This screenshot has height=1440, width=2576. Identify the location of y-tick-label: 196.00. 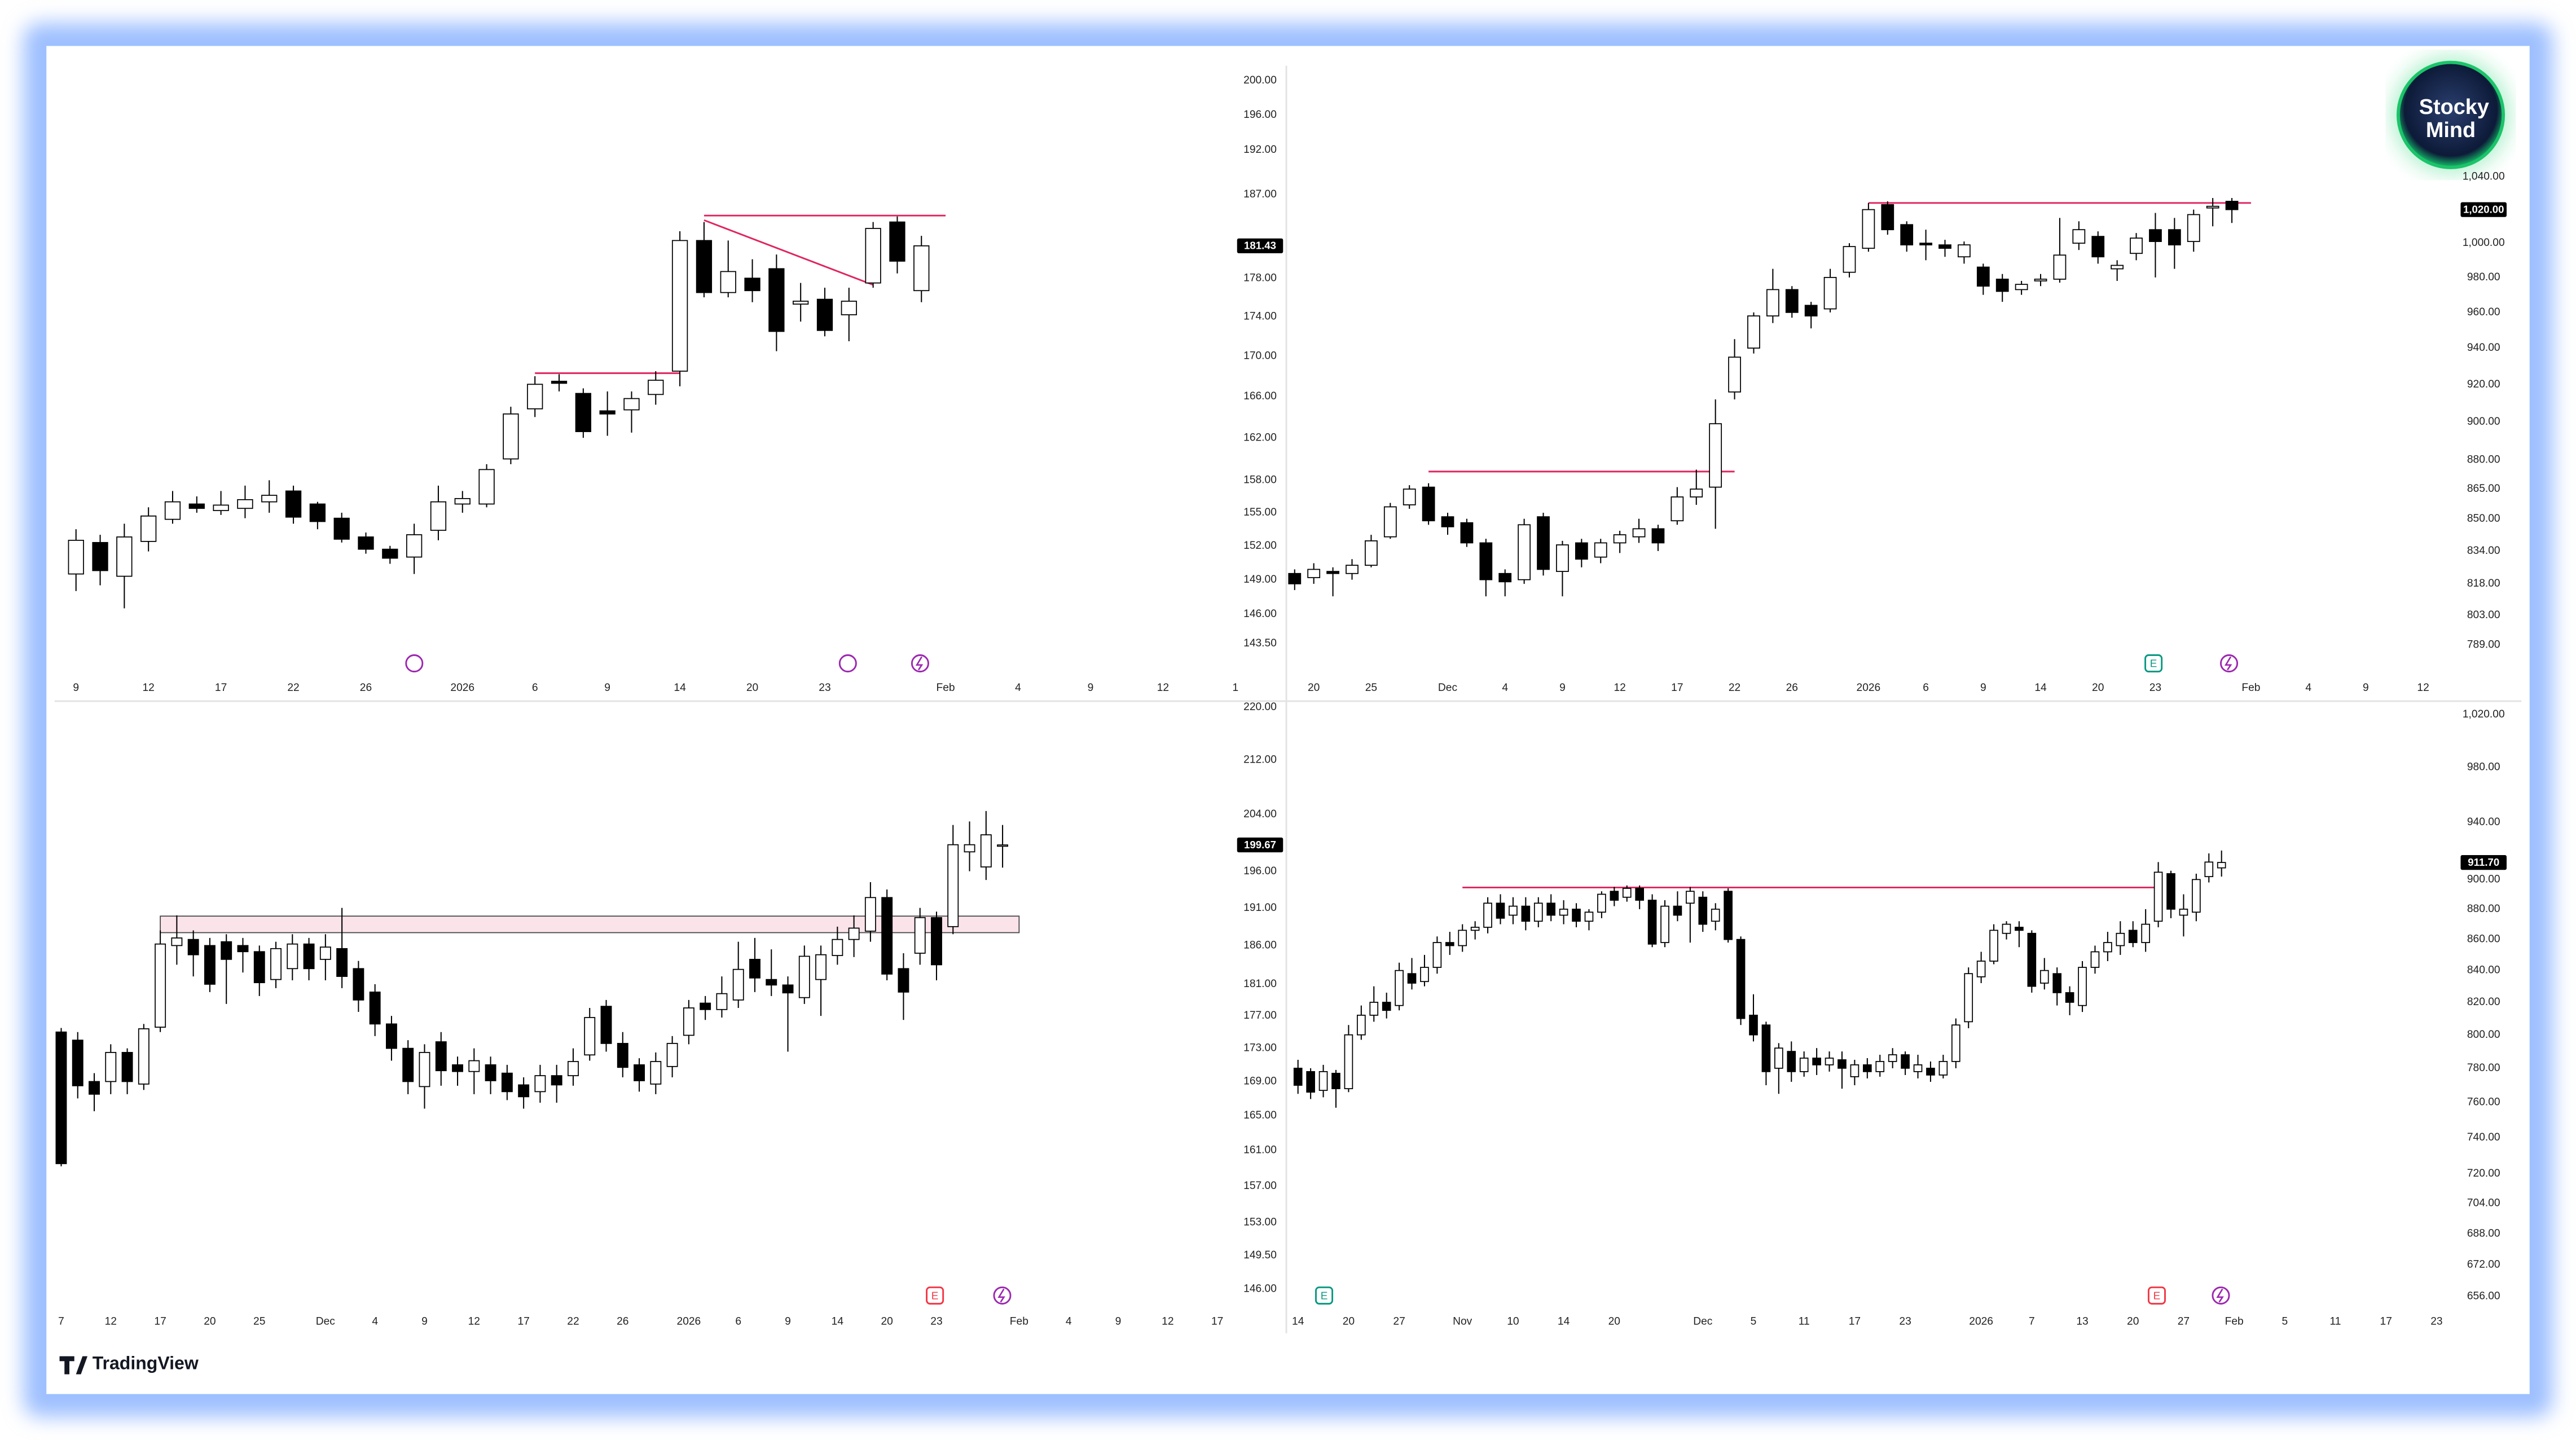
(1260, 115).